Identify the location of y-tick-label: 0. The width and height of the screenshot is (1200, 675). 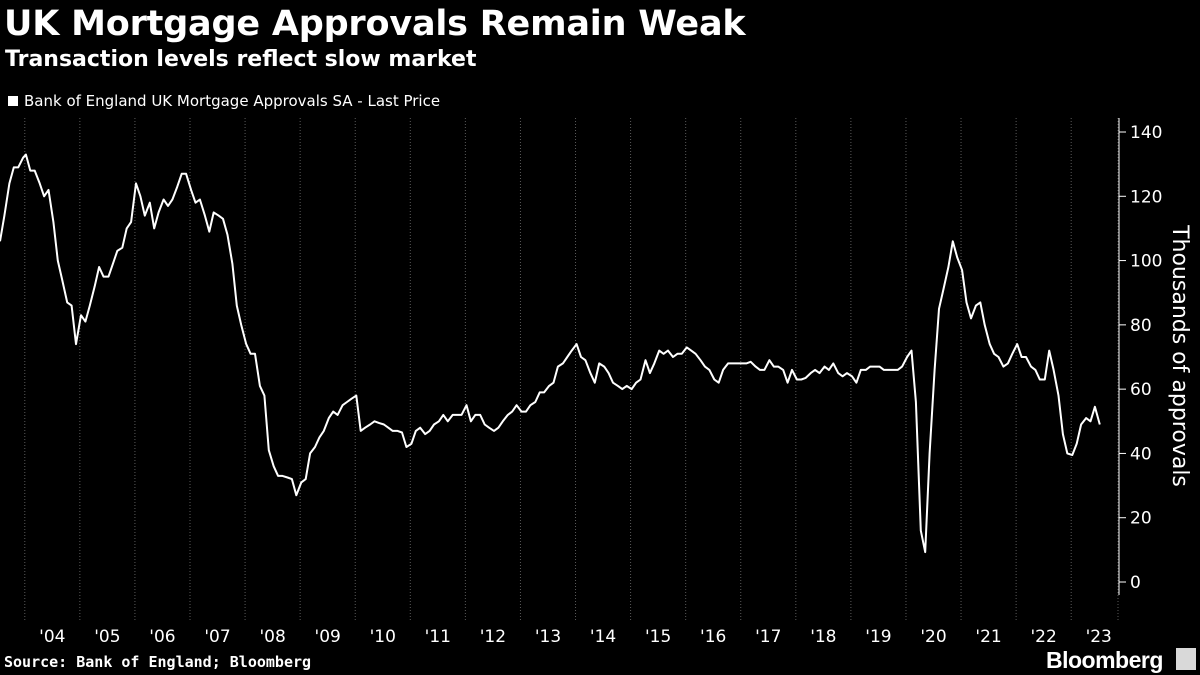
(1135, 583).